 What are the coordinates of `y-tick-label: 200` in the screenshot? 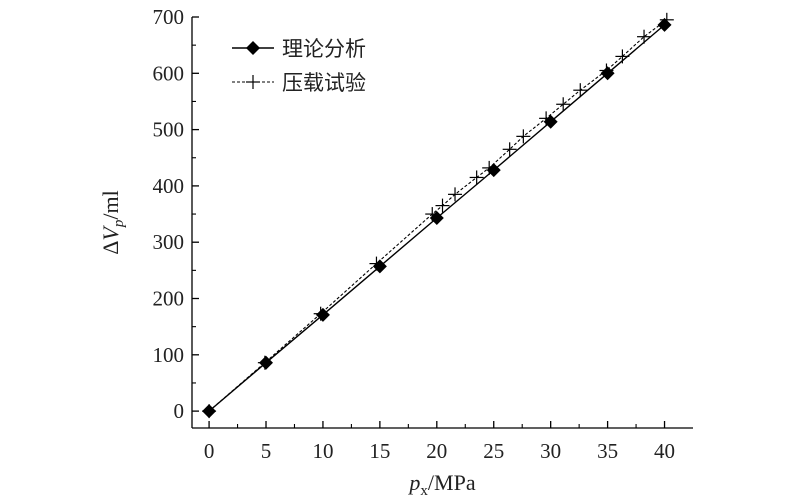 It's located at (169, 299).